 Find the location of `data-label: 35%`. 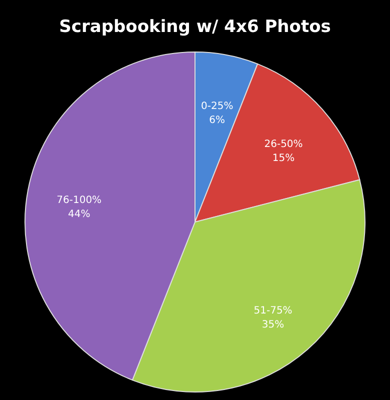

data-label: 35% is located at coordinates (273, 325).